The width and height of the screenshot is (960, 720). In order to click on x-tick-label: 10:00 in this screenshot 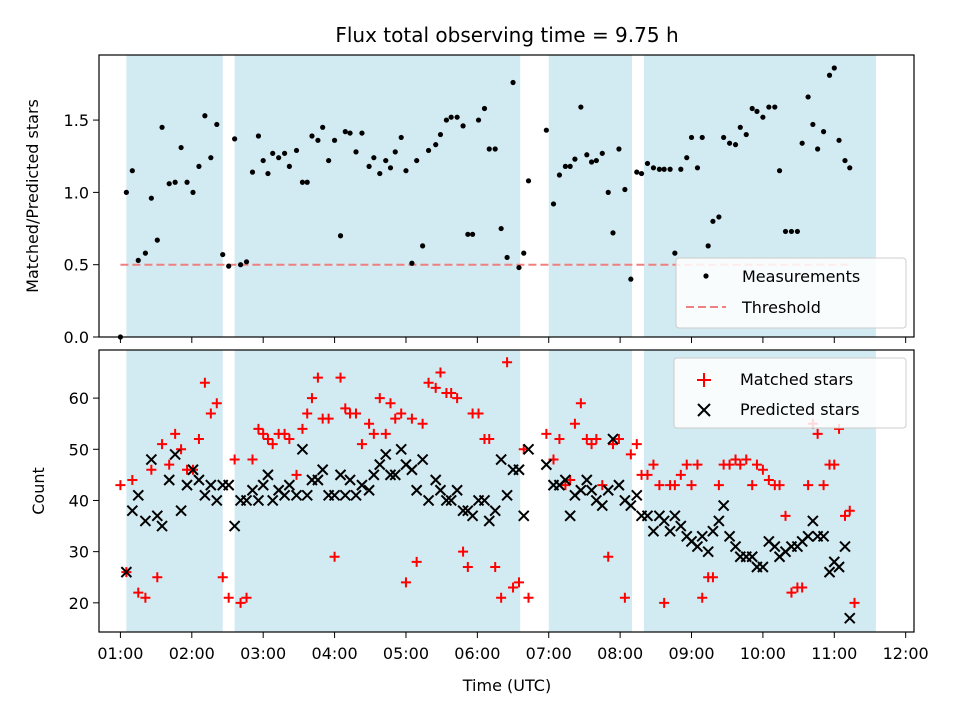, I will do `click(763, 653)`.